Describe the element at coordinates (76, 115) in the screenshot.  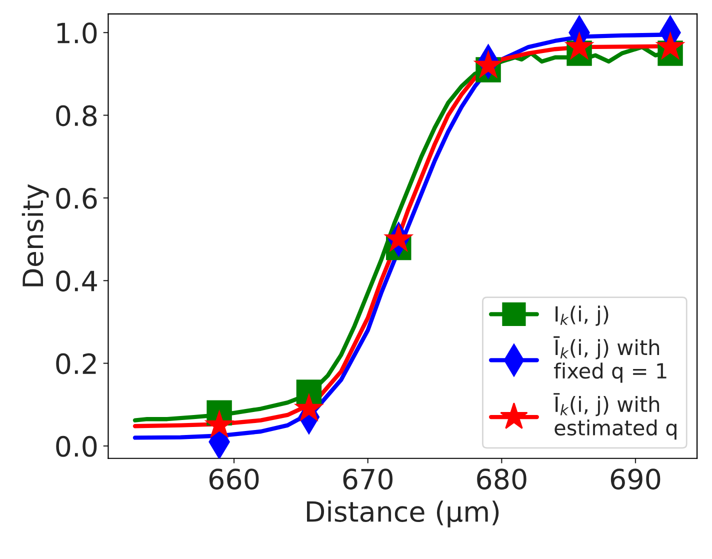
I see `y-tick-label: 0.8` at that location.